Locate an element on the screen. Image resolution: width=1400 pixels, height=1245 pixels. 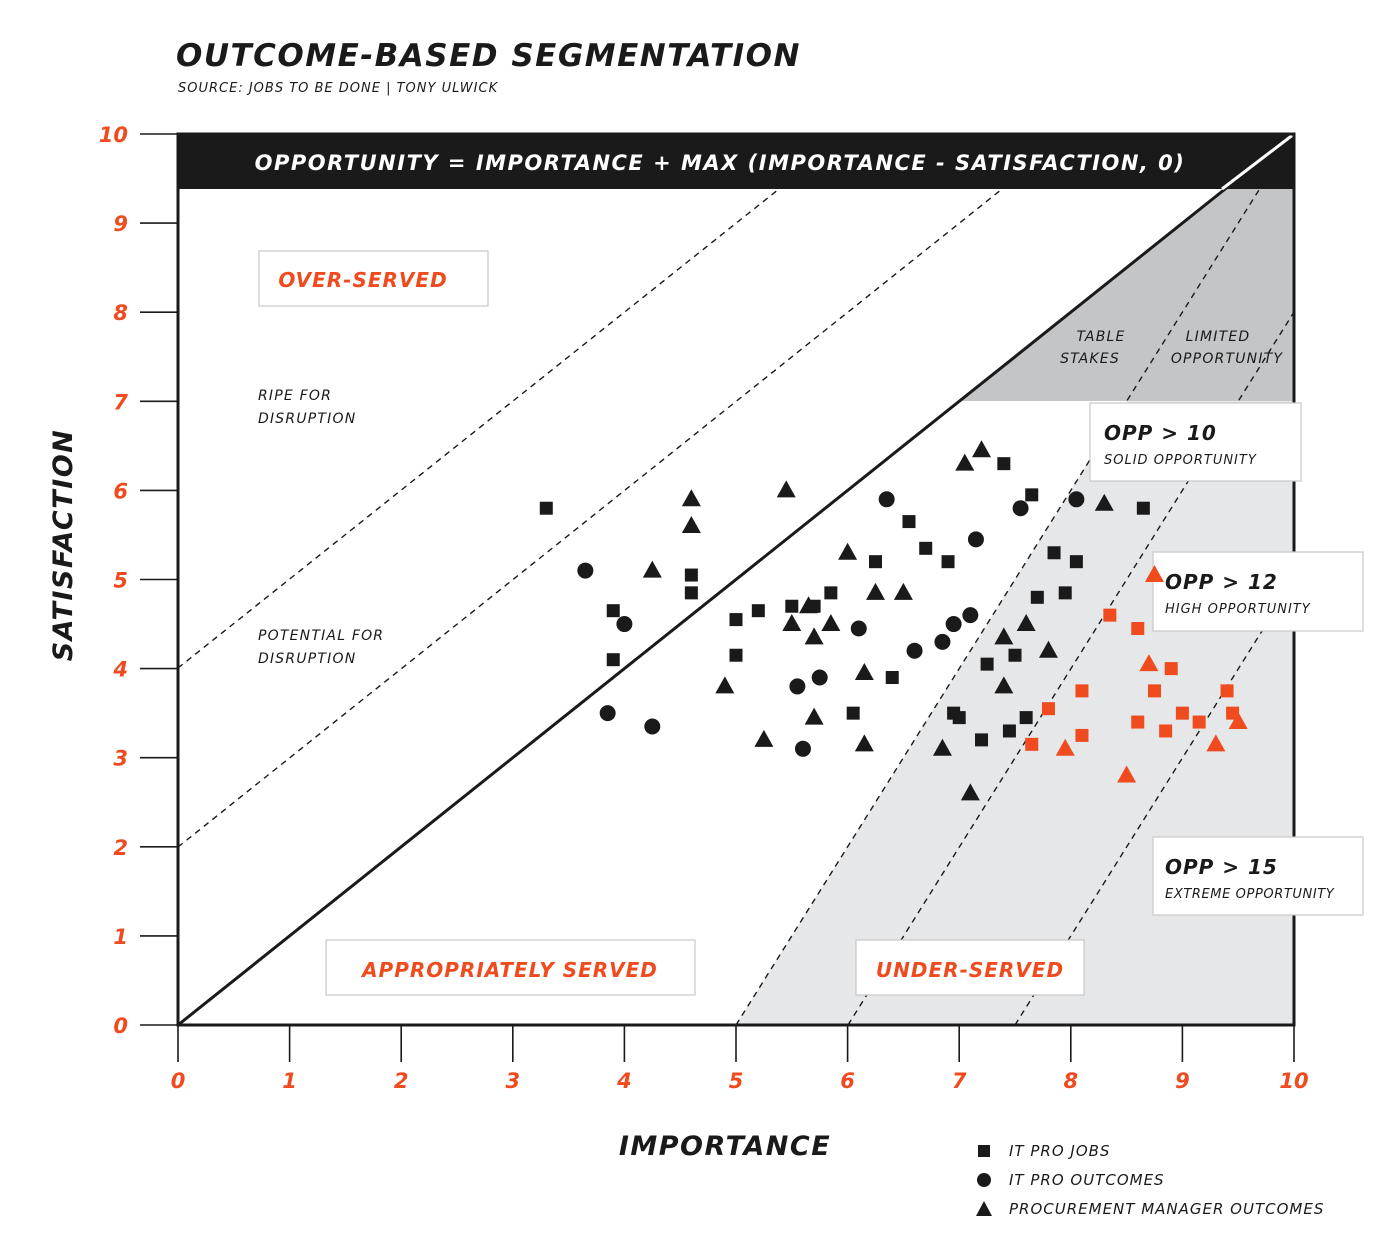
x-tick-label-8: 8 is located at coordinates (1070, 1081).